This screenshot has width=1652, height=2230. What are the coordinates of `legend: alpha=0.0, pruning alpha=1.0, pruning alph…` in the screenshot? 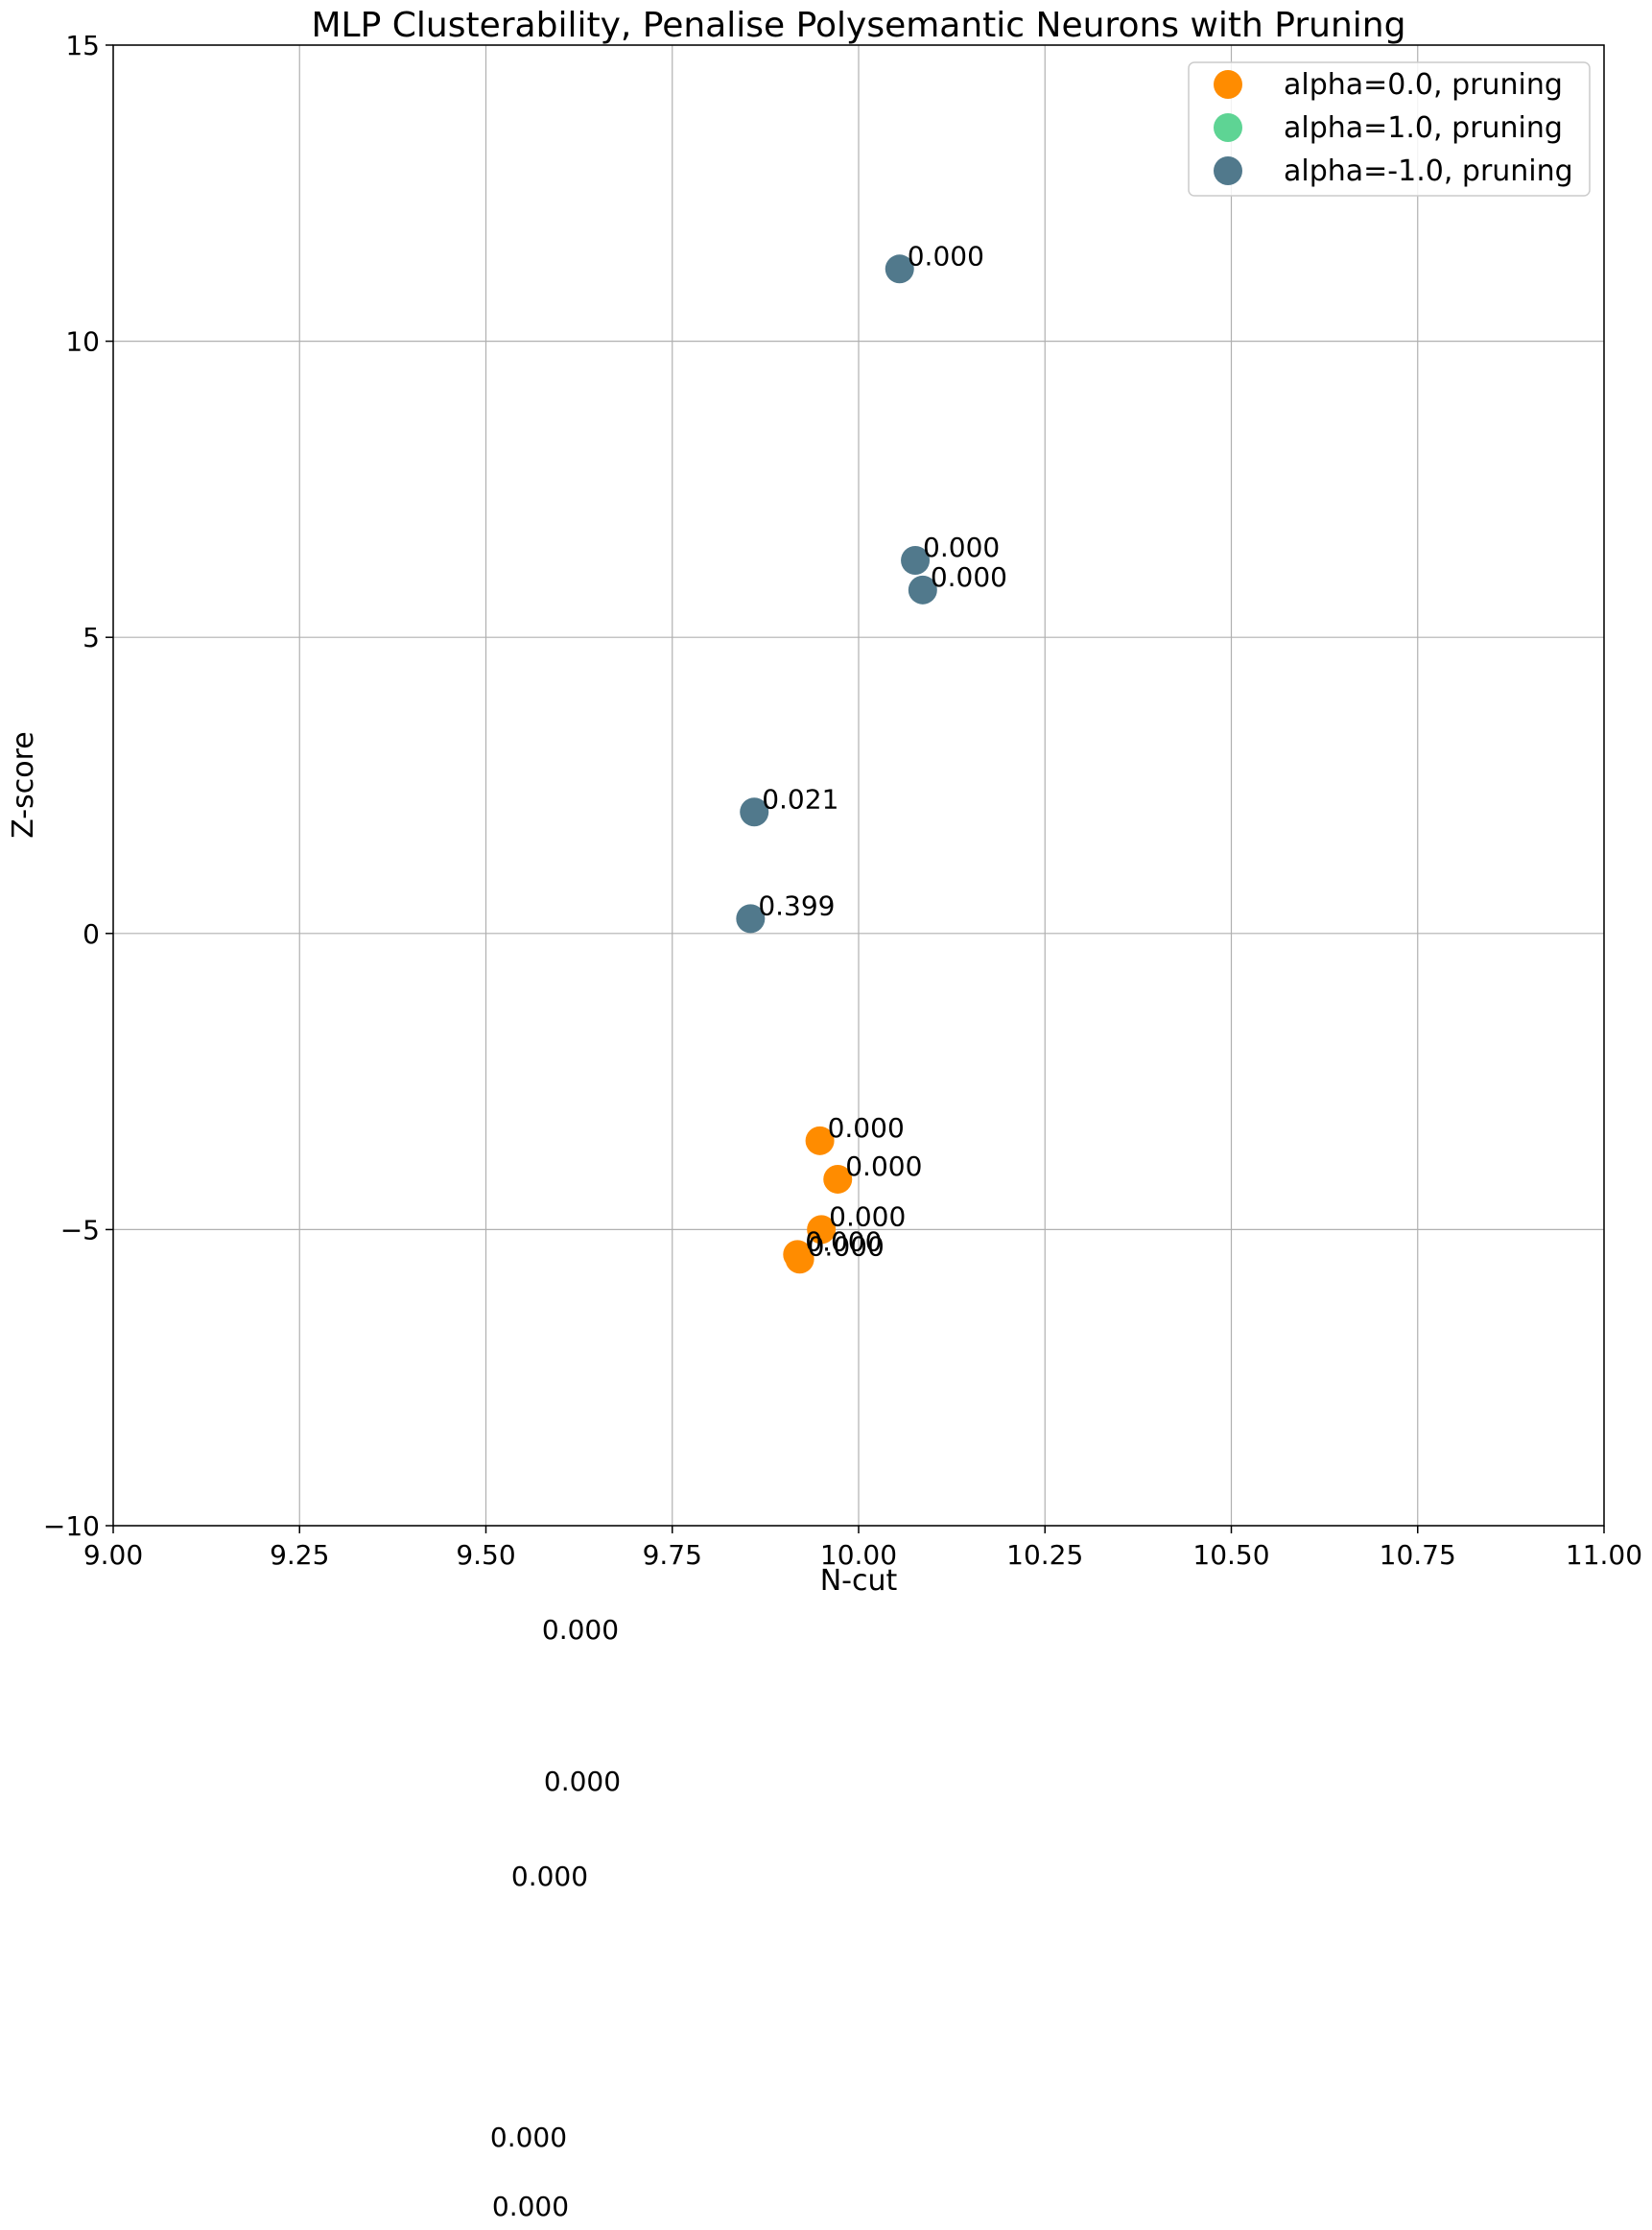 It's located at (1389, 129).